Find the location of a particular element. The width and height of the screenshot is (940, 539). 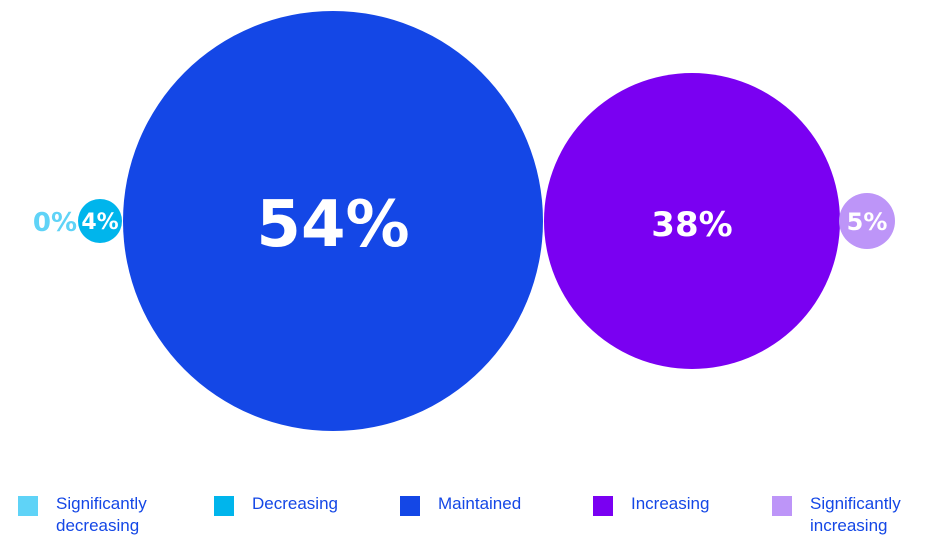

legend-label-line: Decreasing is located at coordinates (295, 503).